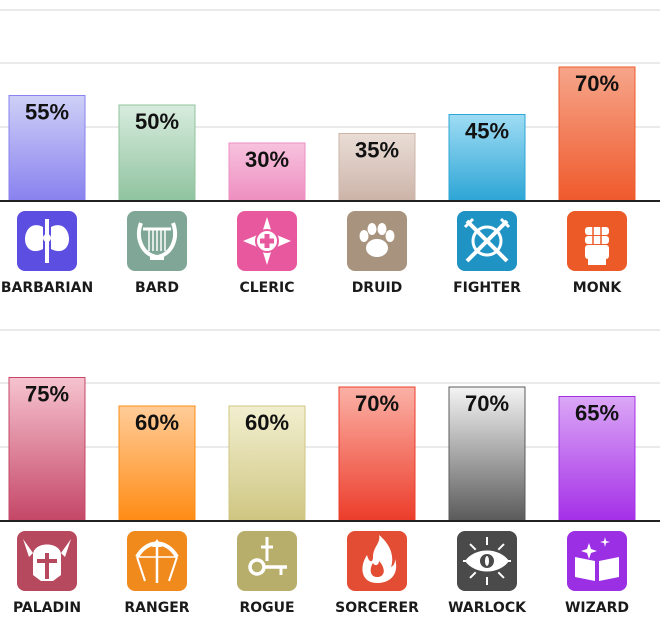  Describe the element at coordinates (487, 241) in the screenshot. I see `crossed-swords-shield-icon` at that location.